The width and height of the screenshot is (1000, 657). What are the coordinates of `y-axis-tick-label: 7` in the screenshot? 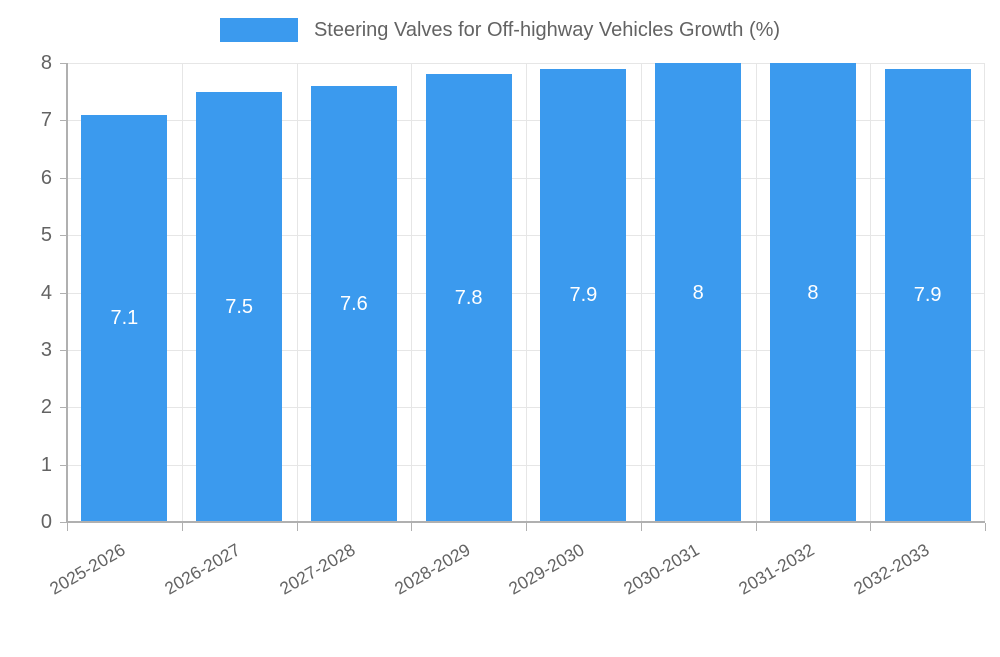 It's located at (46, 120).